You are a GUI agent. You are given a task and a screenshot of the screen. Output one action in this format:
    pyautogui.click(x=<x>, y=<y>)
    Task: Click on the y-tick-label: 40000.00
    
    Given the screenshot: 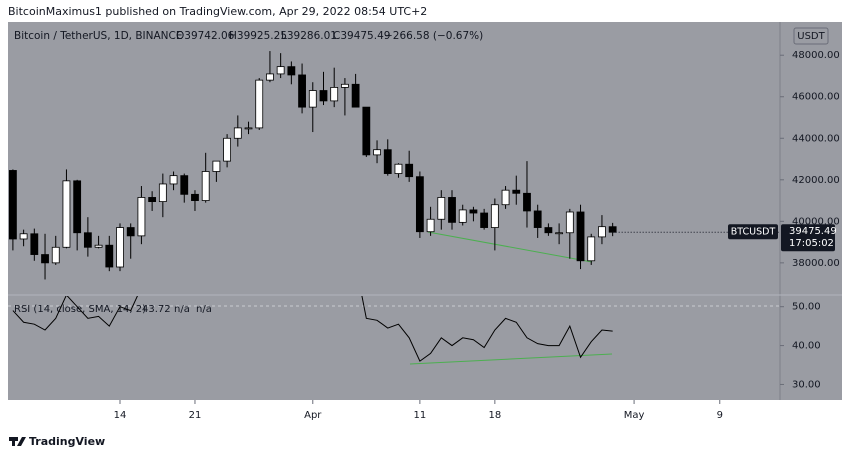 What is the action you would take?
    pyautogui.click(x=816, y=221)
    